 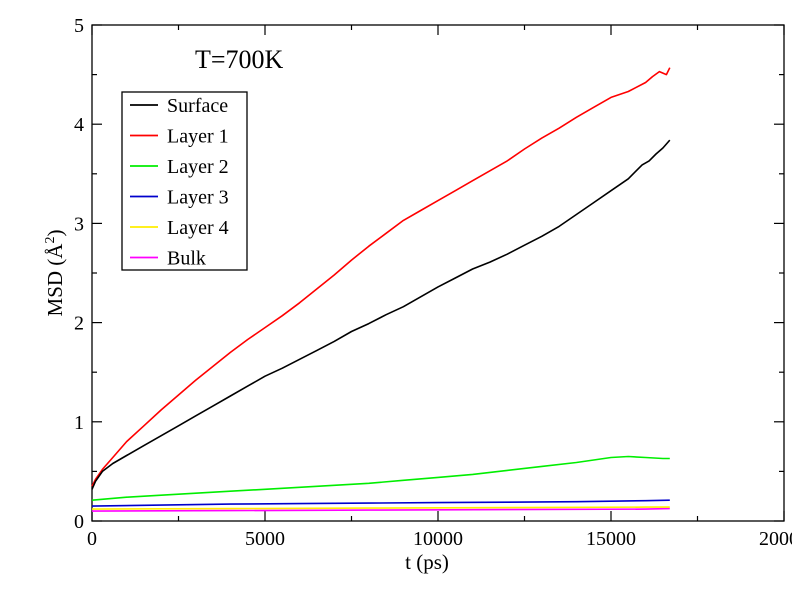 I want to click on x-tick-label: 15000, so click(x=611, y=539).